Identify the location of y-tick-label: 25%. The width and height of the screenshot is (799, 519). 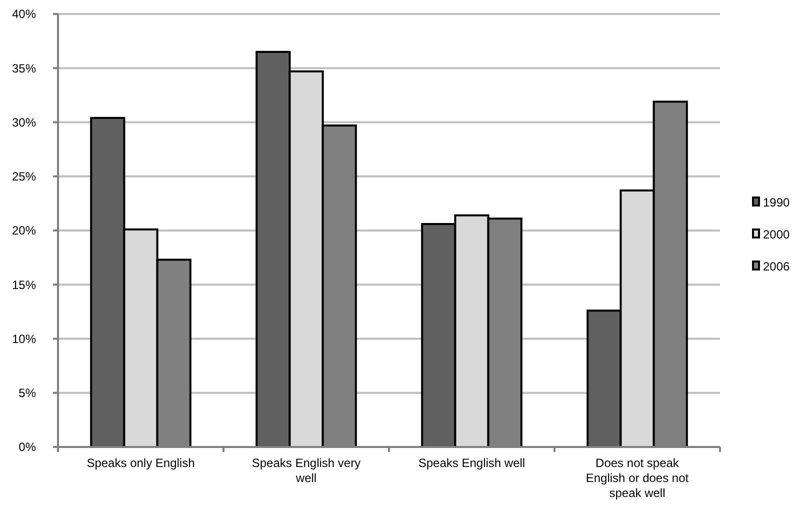
(24, 177).